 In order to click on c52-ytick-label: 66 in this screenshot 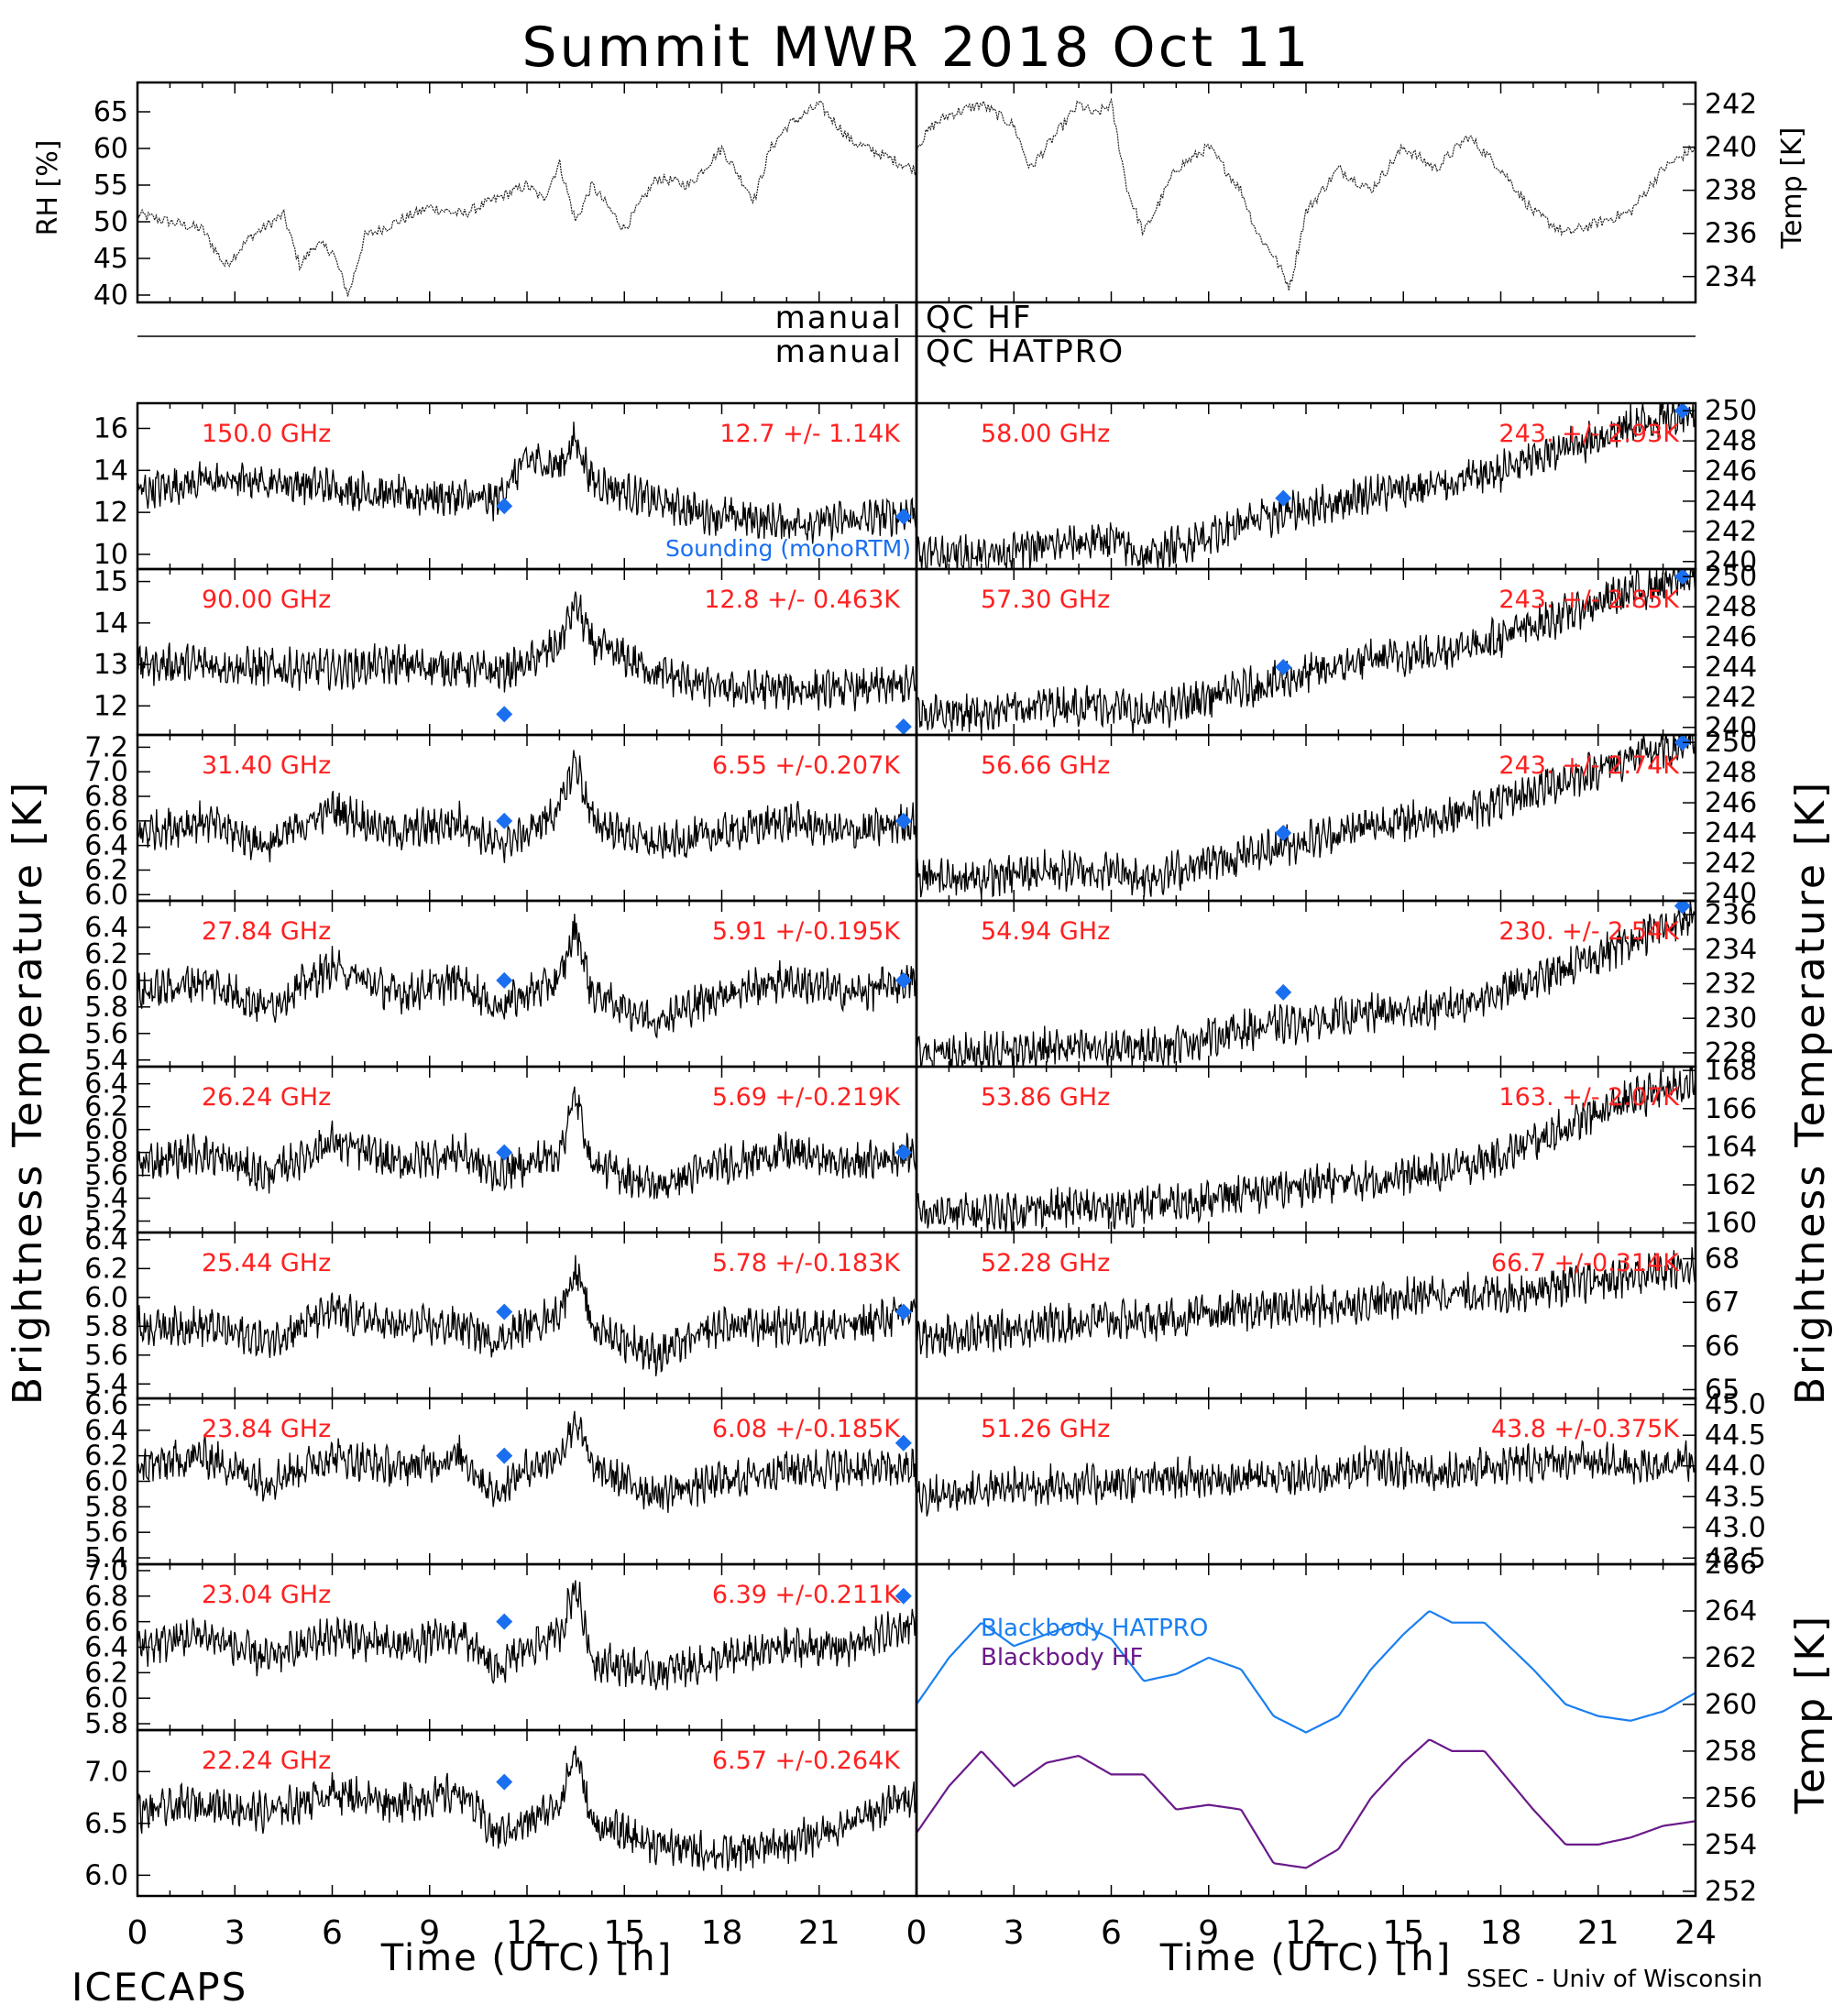, I will do `click(1722, 1347)`.